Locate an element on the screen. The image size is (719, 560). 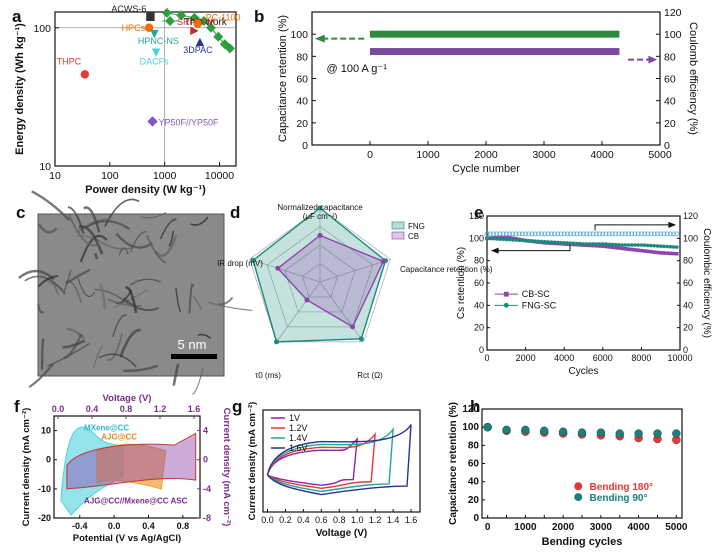
panel-f-xtick-label: 0.0 is located at coordinates (114, 526).